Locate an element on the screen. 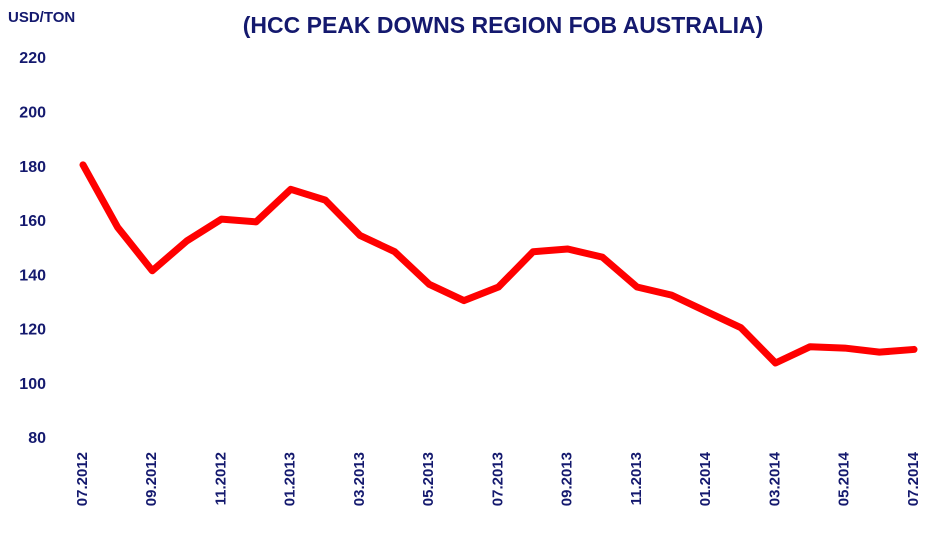 Image resolution: width=951 pixels, height=534 pixels. y-tick-label: 220 is located at coordinates (32, 58).